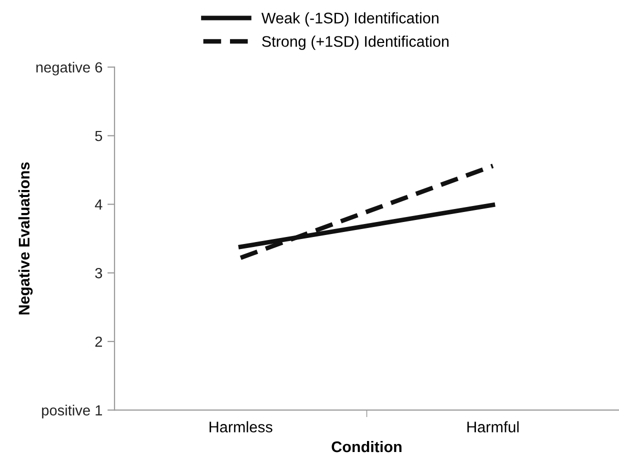  Describe the element at coordinates (25, 238) in the screenshot. I see `y-axis-title: Negative Evaluations` at that location.